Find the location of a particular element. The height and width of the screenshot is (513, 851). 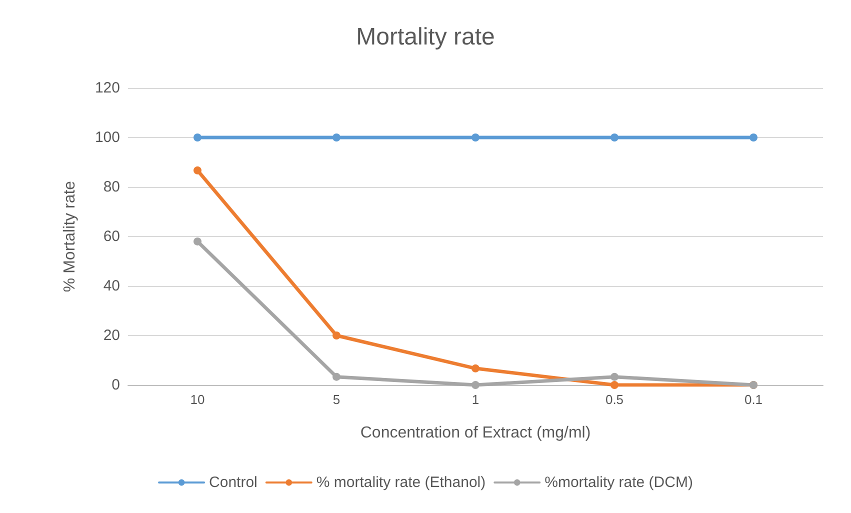

y-tick-label: 80 is located at coordinates (111, 187).